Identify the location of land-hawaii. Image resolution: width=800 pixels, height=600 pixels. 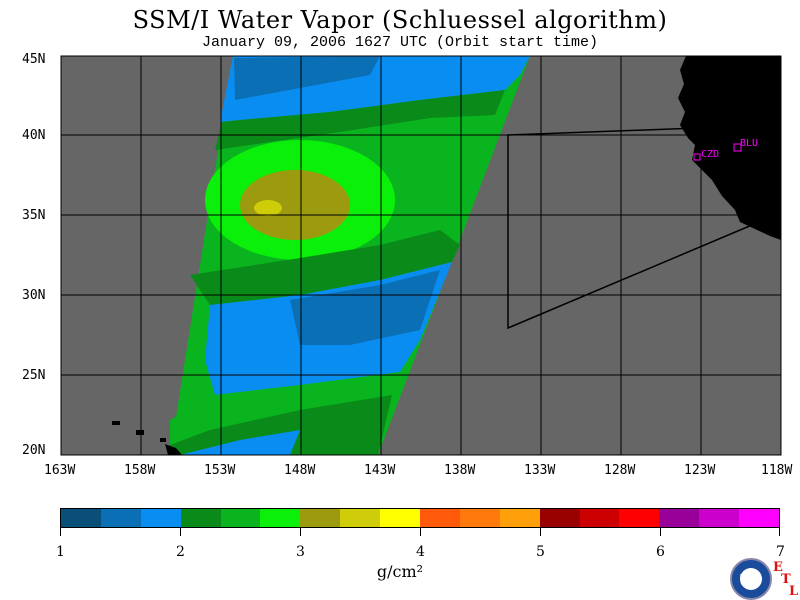
(147, 438).